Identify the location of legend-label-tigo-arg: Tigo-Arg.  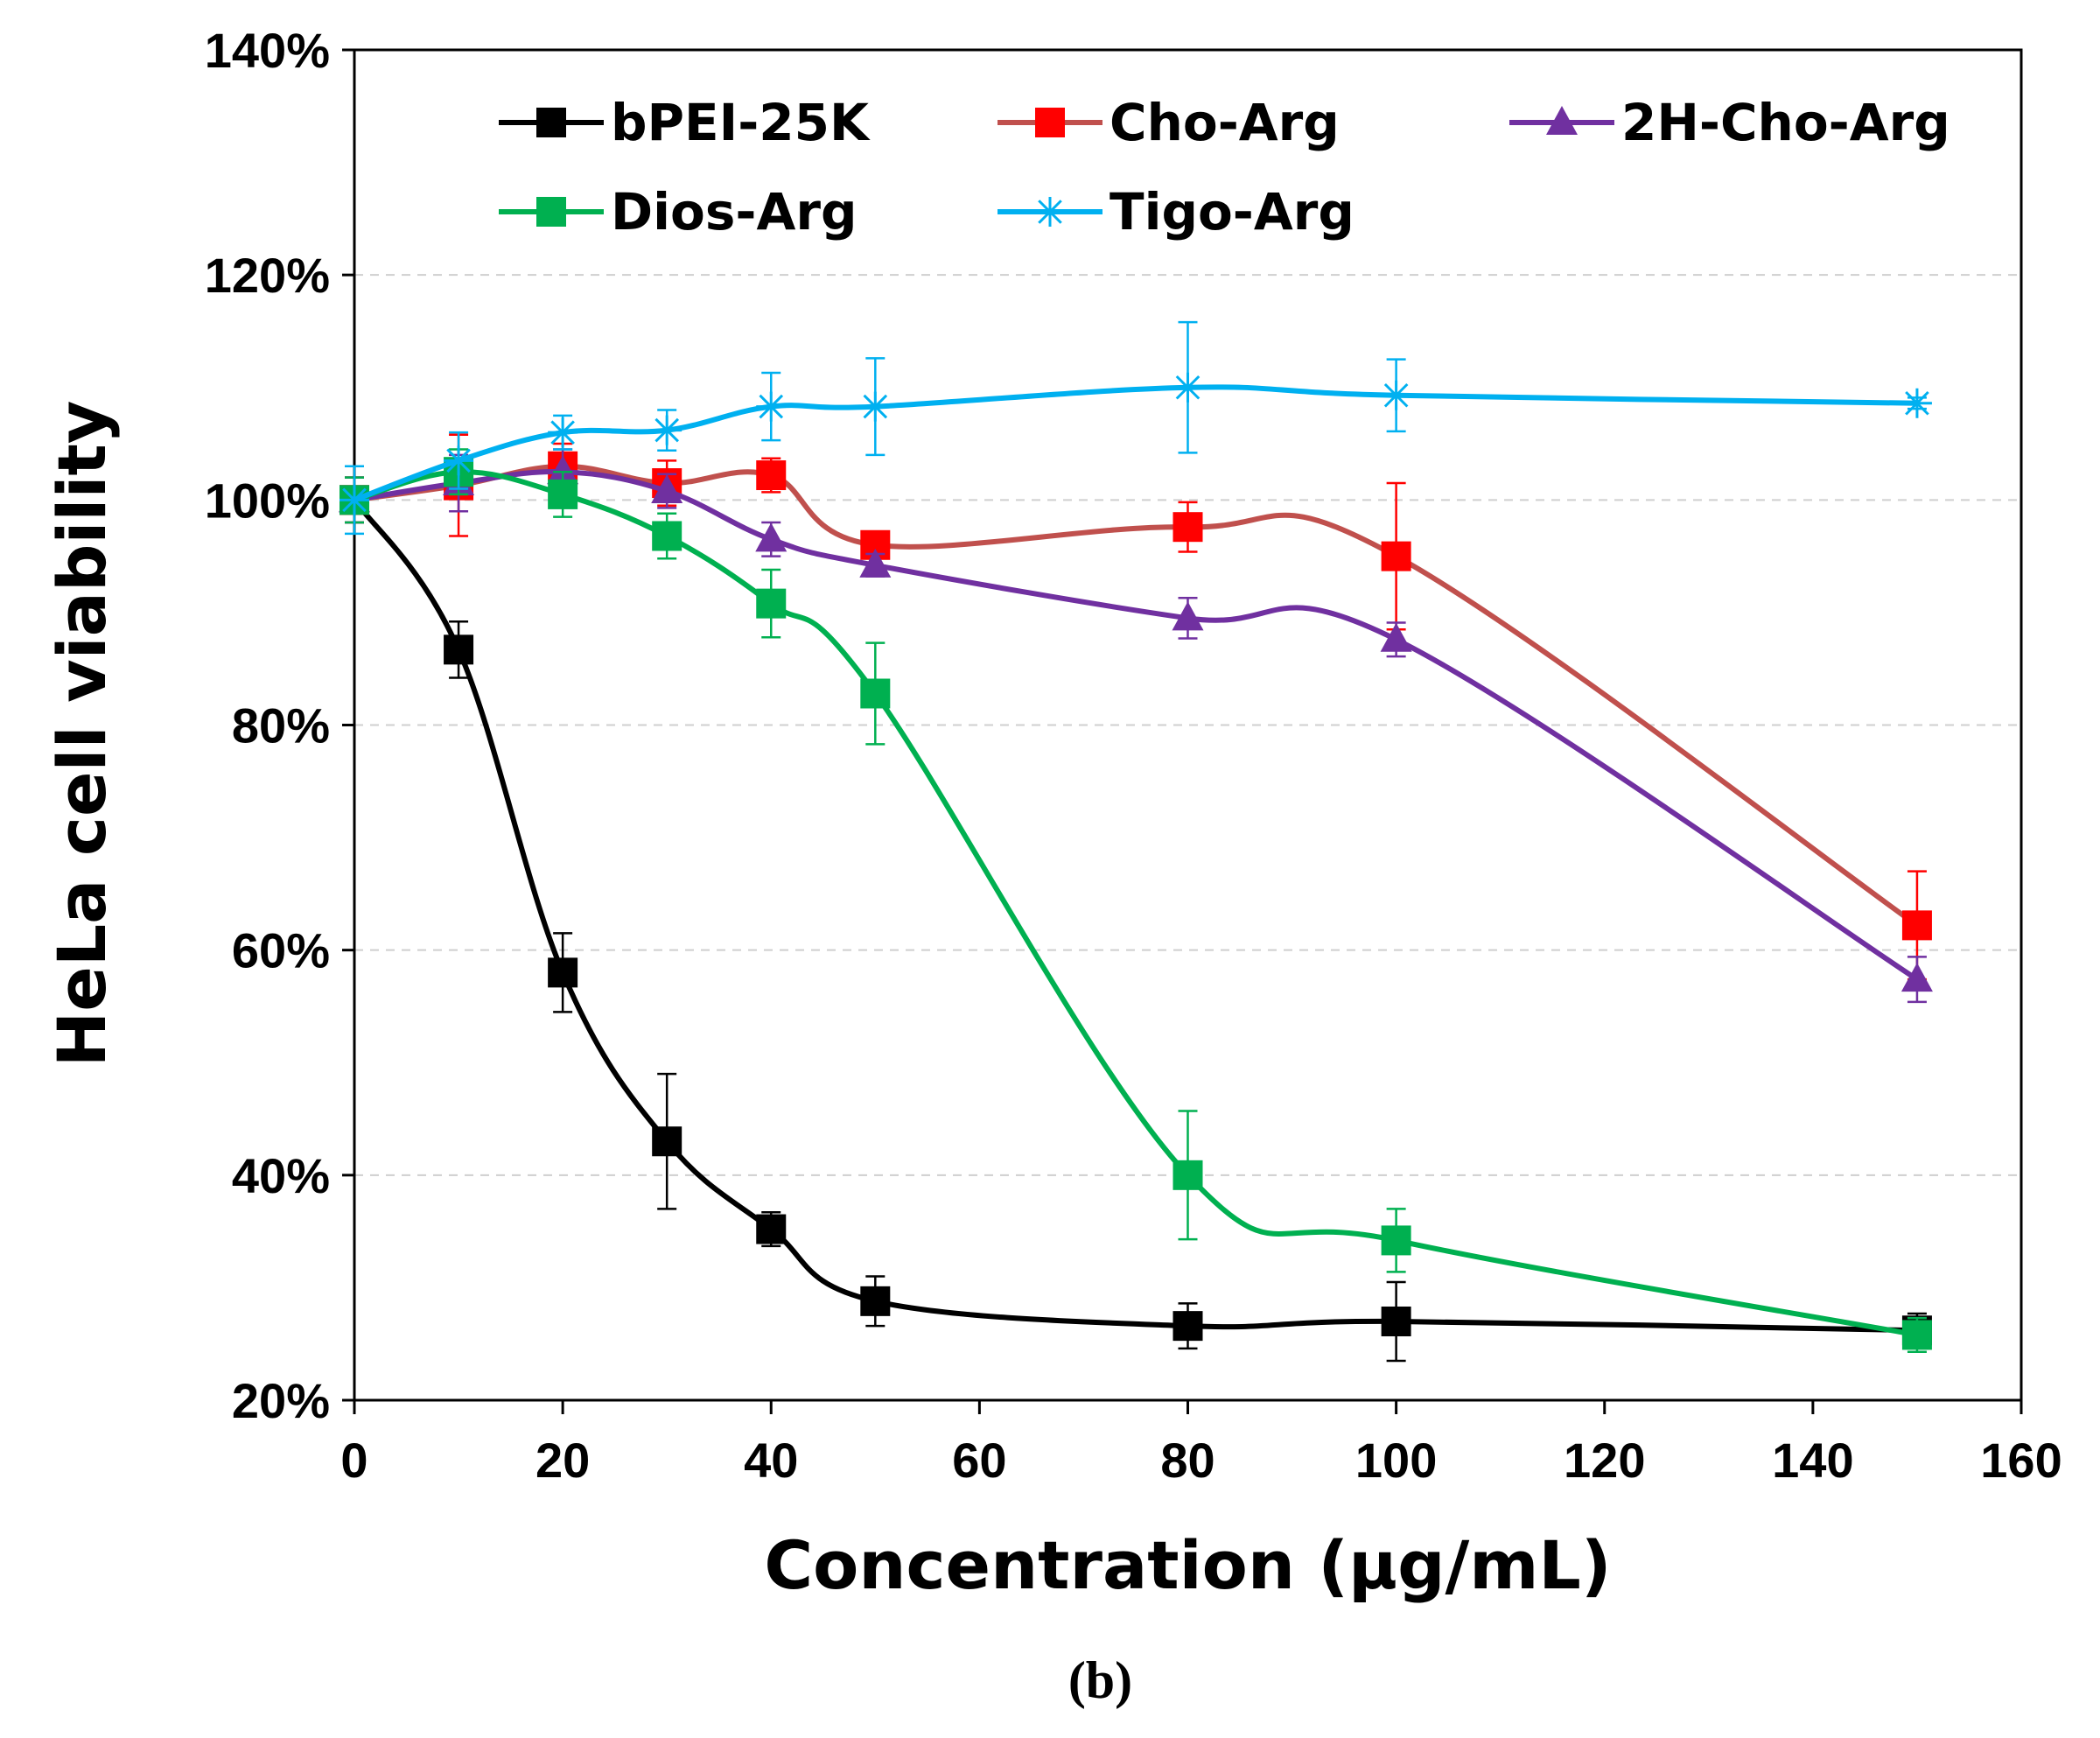
(1232, 212).